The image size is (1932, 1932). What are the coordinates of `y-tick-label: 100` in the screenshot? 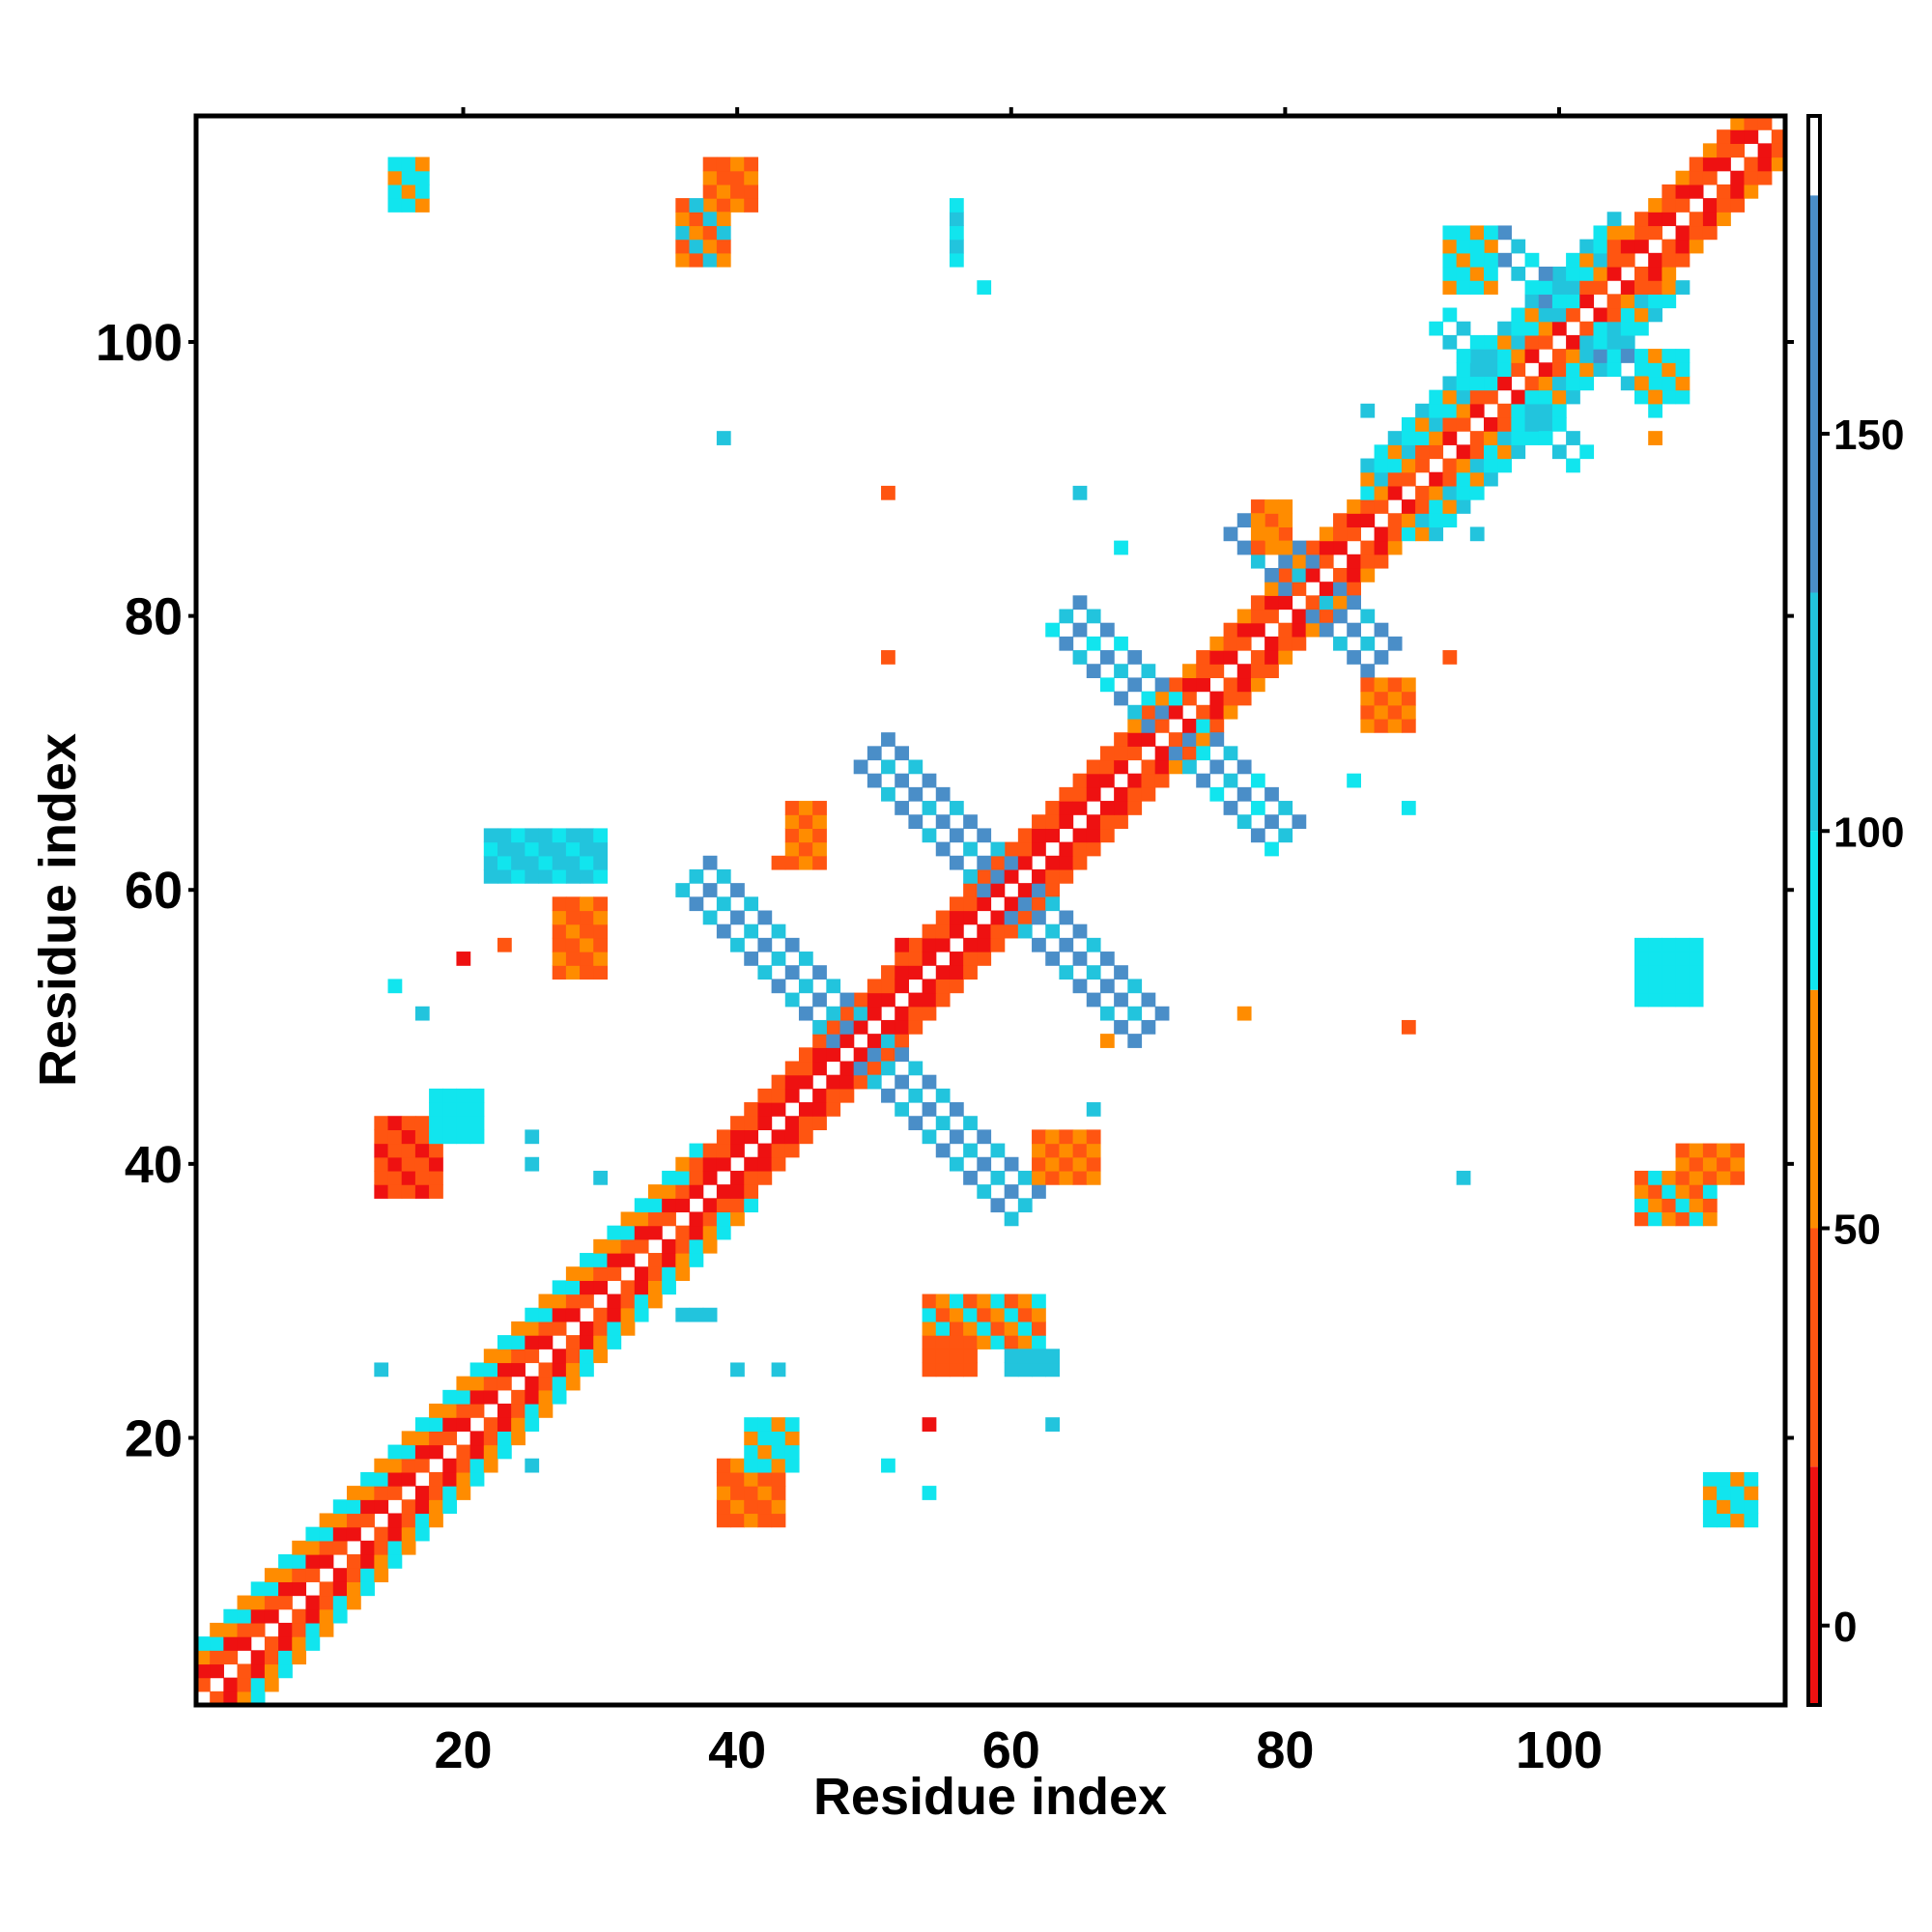 It's located at (139, 343).